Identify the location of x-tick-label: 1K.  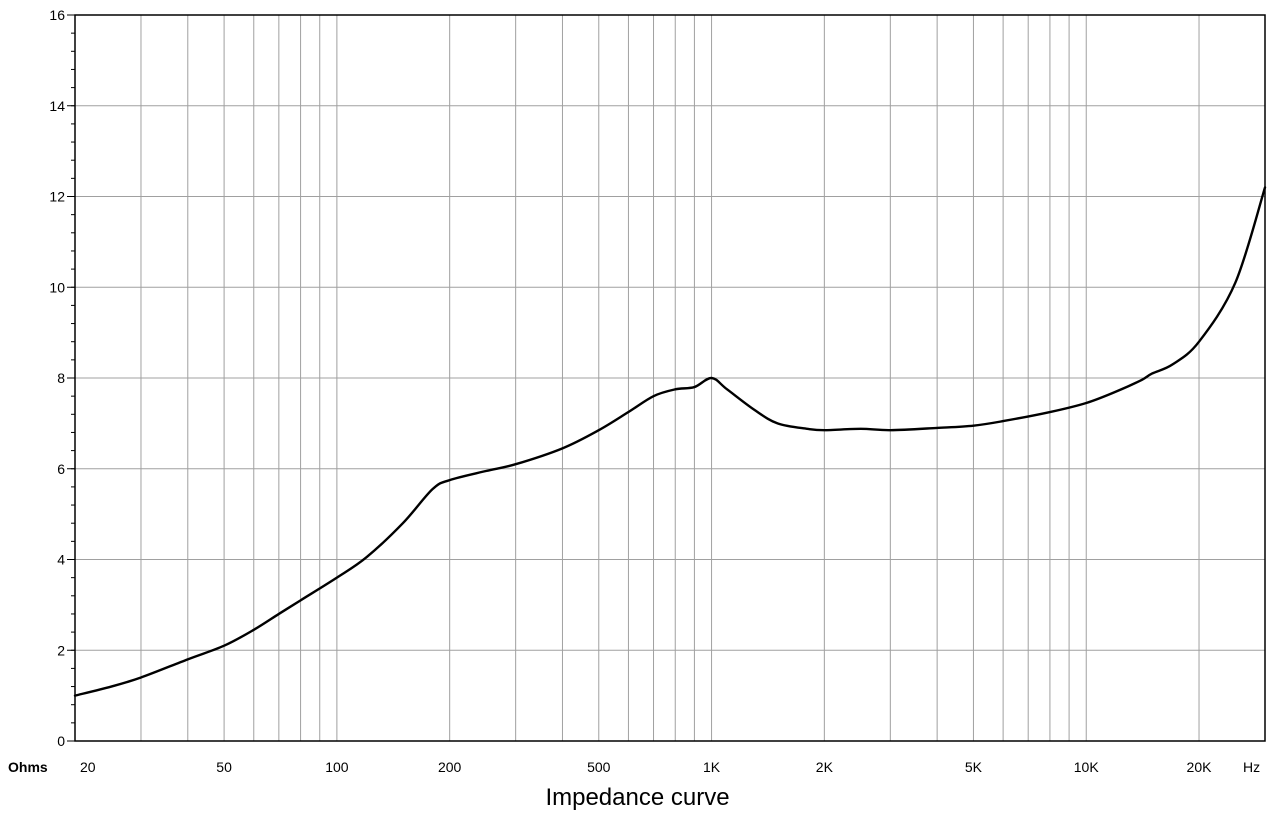
(712, 767).